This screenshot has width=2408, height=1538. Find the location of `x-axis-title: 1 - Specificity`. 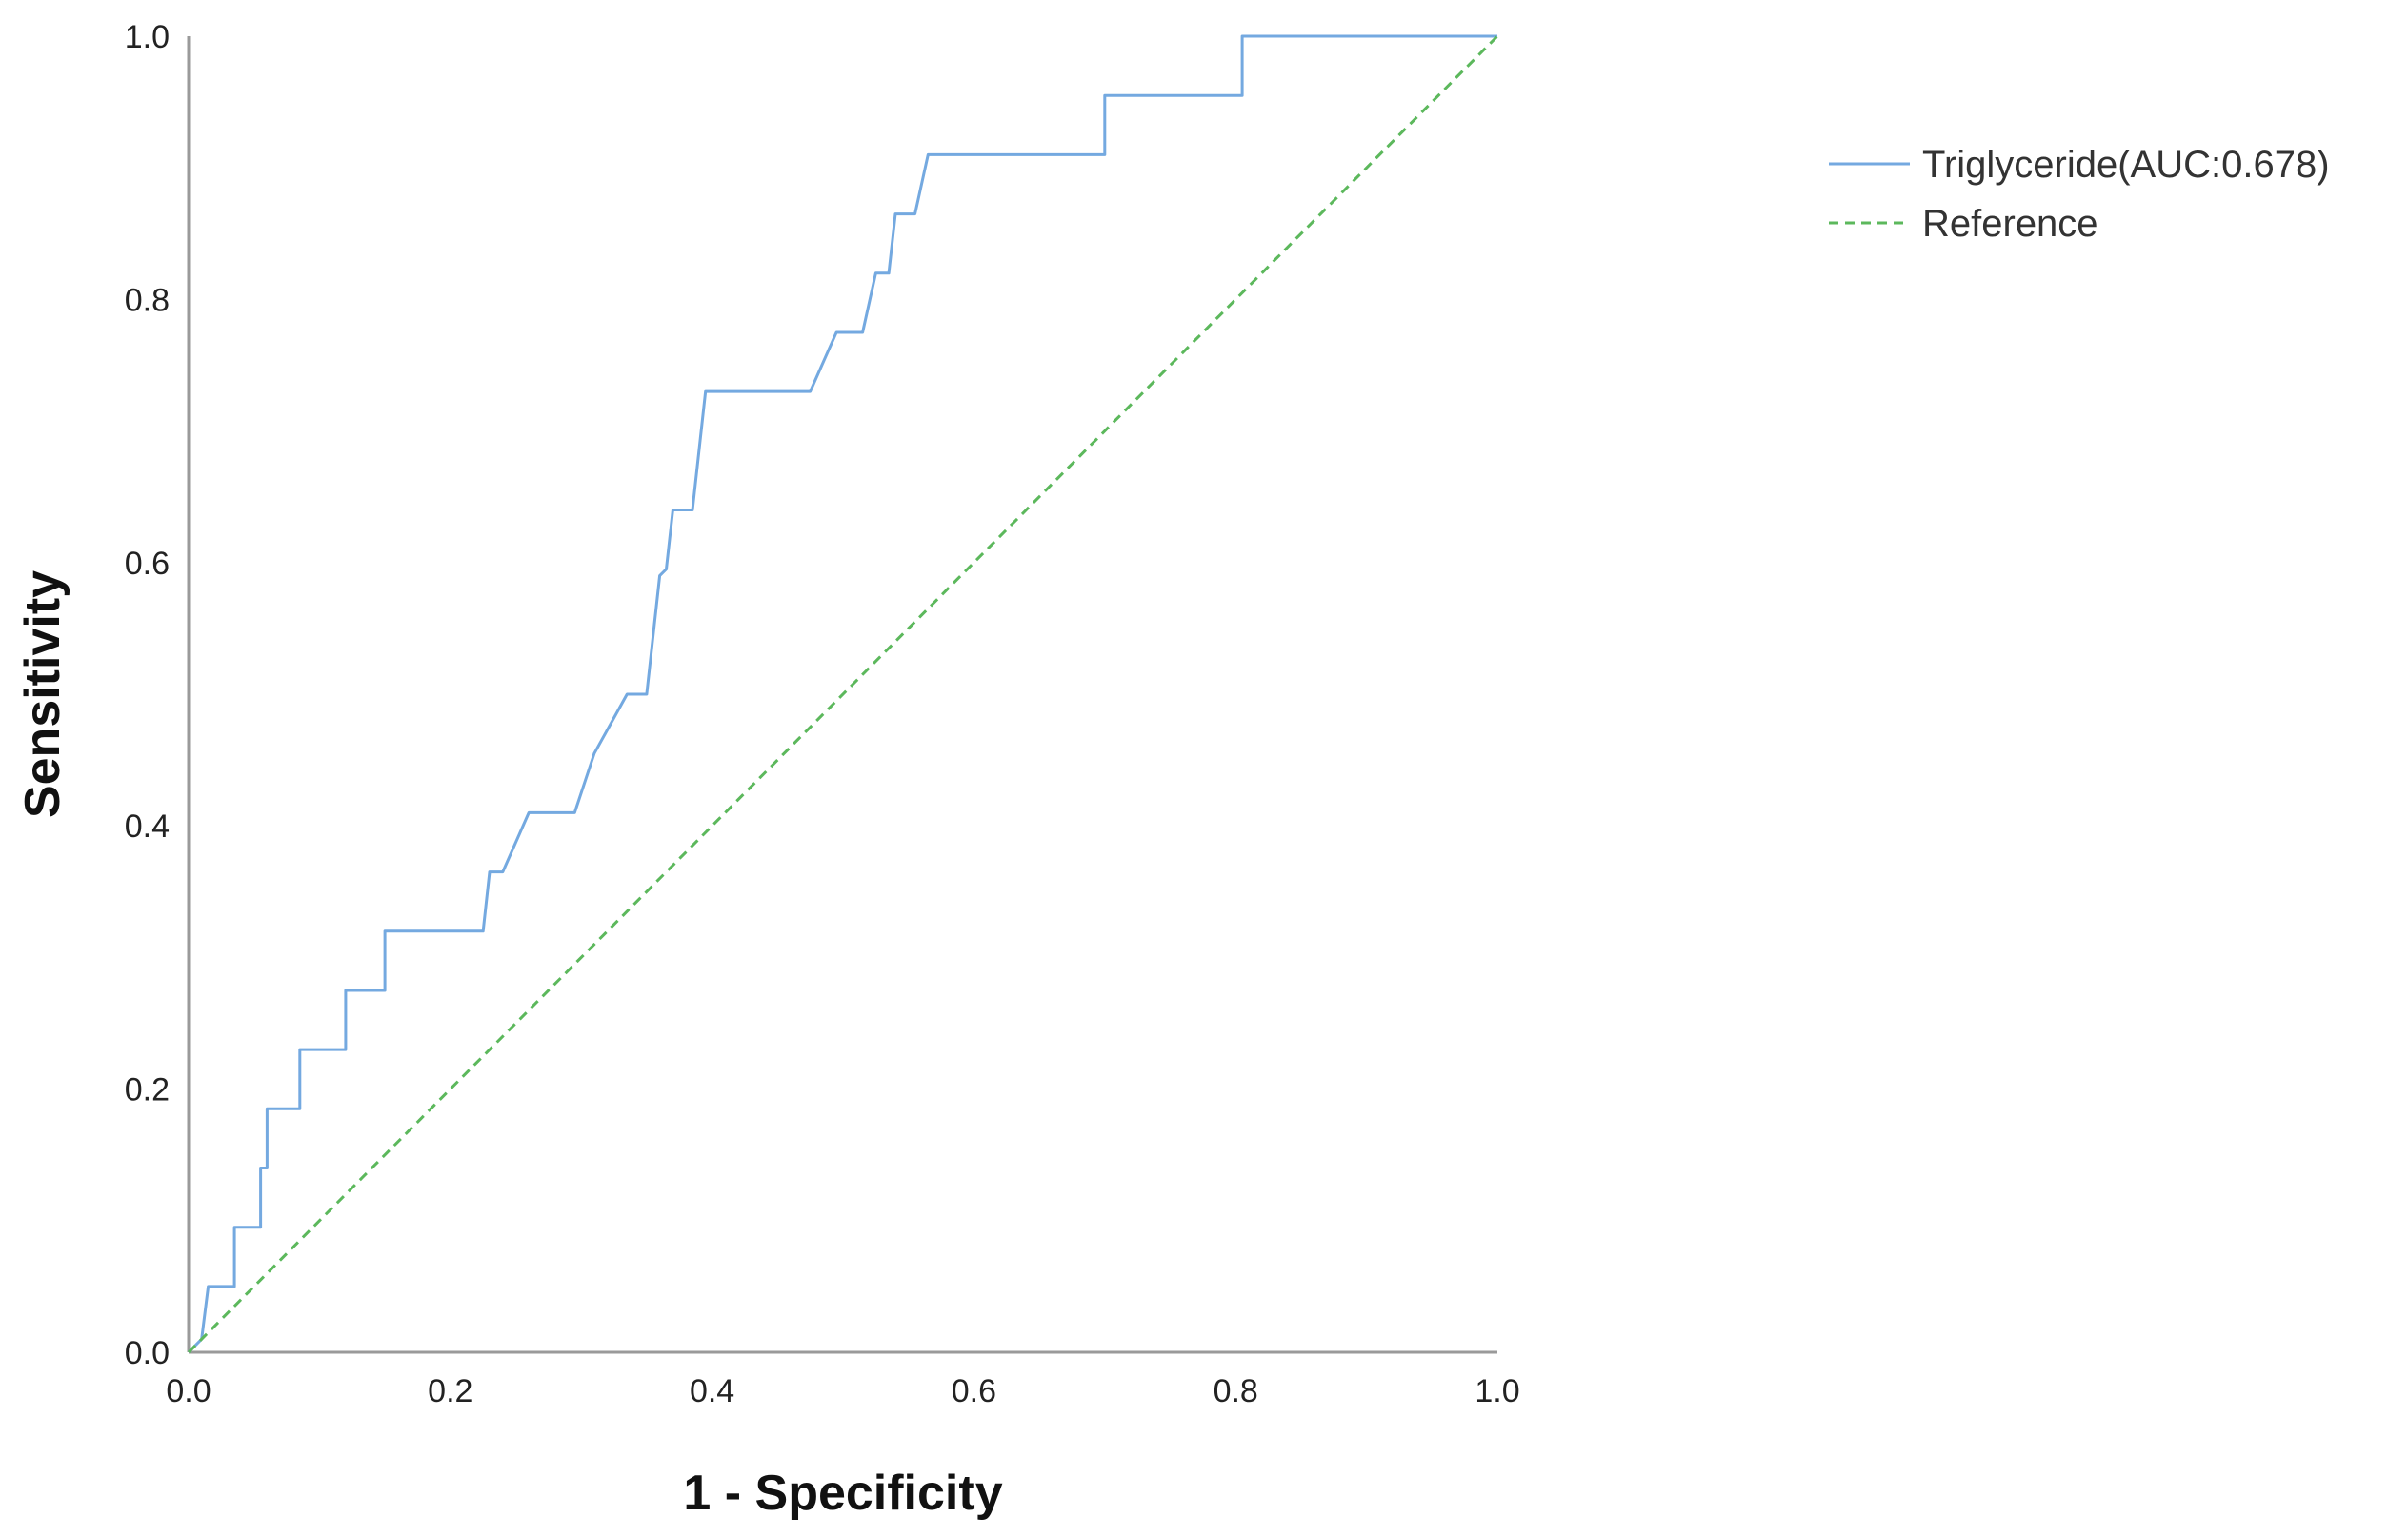

x-axis-title: 1 - Specificity is located at coordinates (842, 1494).